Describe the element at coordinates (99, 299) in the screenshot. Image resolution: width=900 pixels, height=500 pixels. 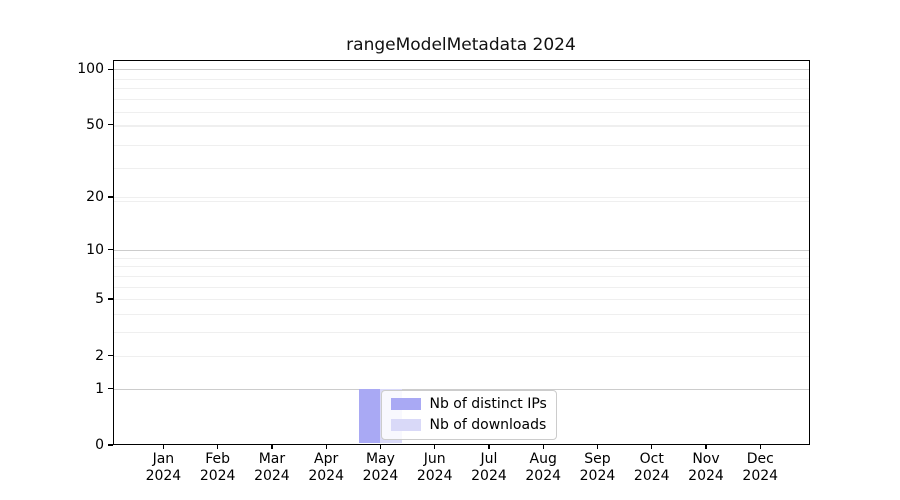
I see `y-axis-tick-label: 5` at that location.